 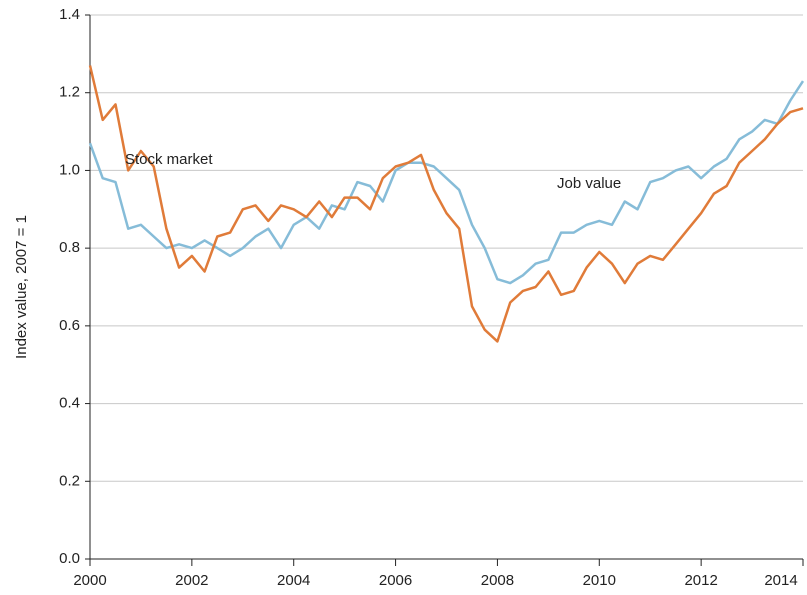 I want to click on x-tick-label: 2006, so click(x=395, y=580).